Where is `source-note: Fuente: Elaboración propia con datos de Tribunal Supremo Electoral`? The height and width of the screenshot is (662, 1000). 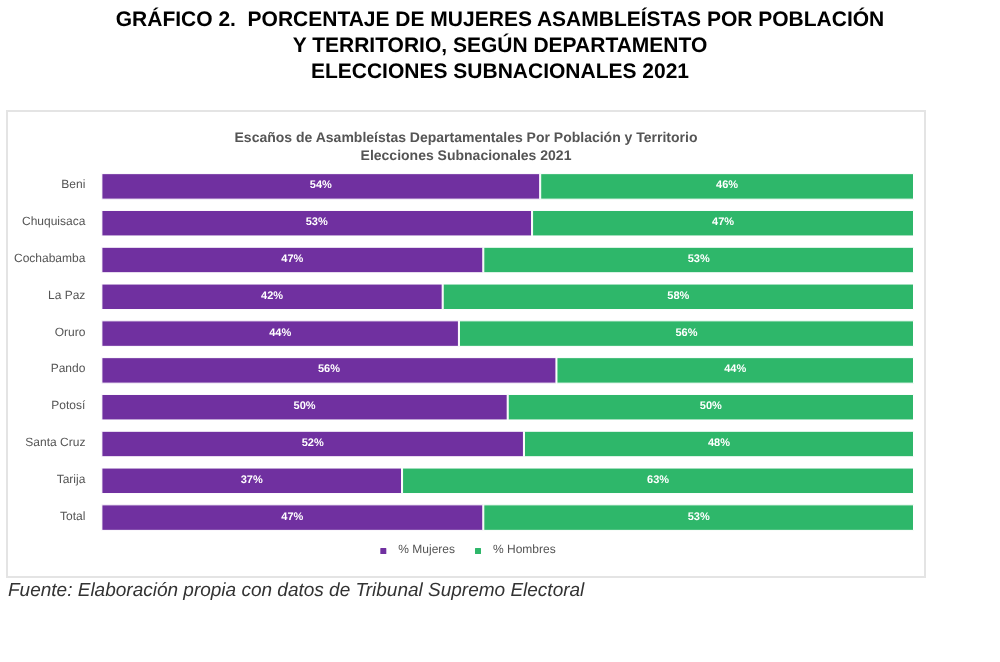
source-note: Fuente: Elaboración propia con datos de Tribunal Supremo Electoral is located at coordinates (296, 591).